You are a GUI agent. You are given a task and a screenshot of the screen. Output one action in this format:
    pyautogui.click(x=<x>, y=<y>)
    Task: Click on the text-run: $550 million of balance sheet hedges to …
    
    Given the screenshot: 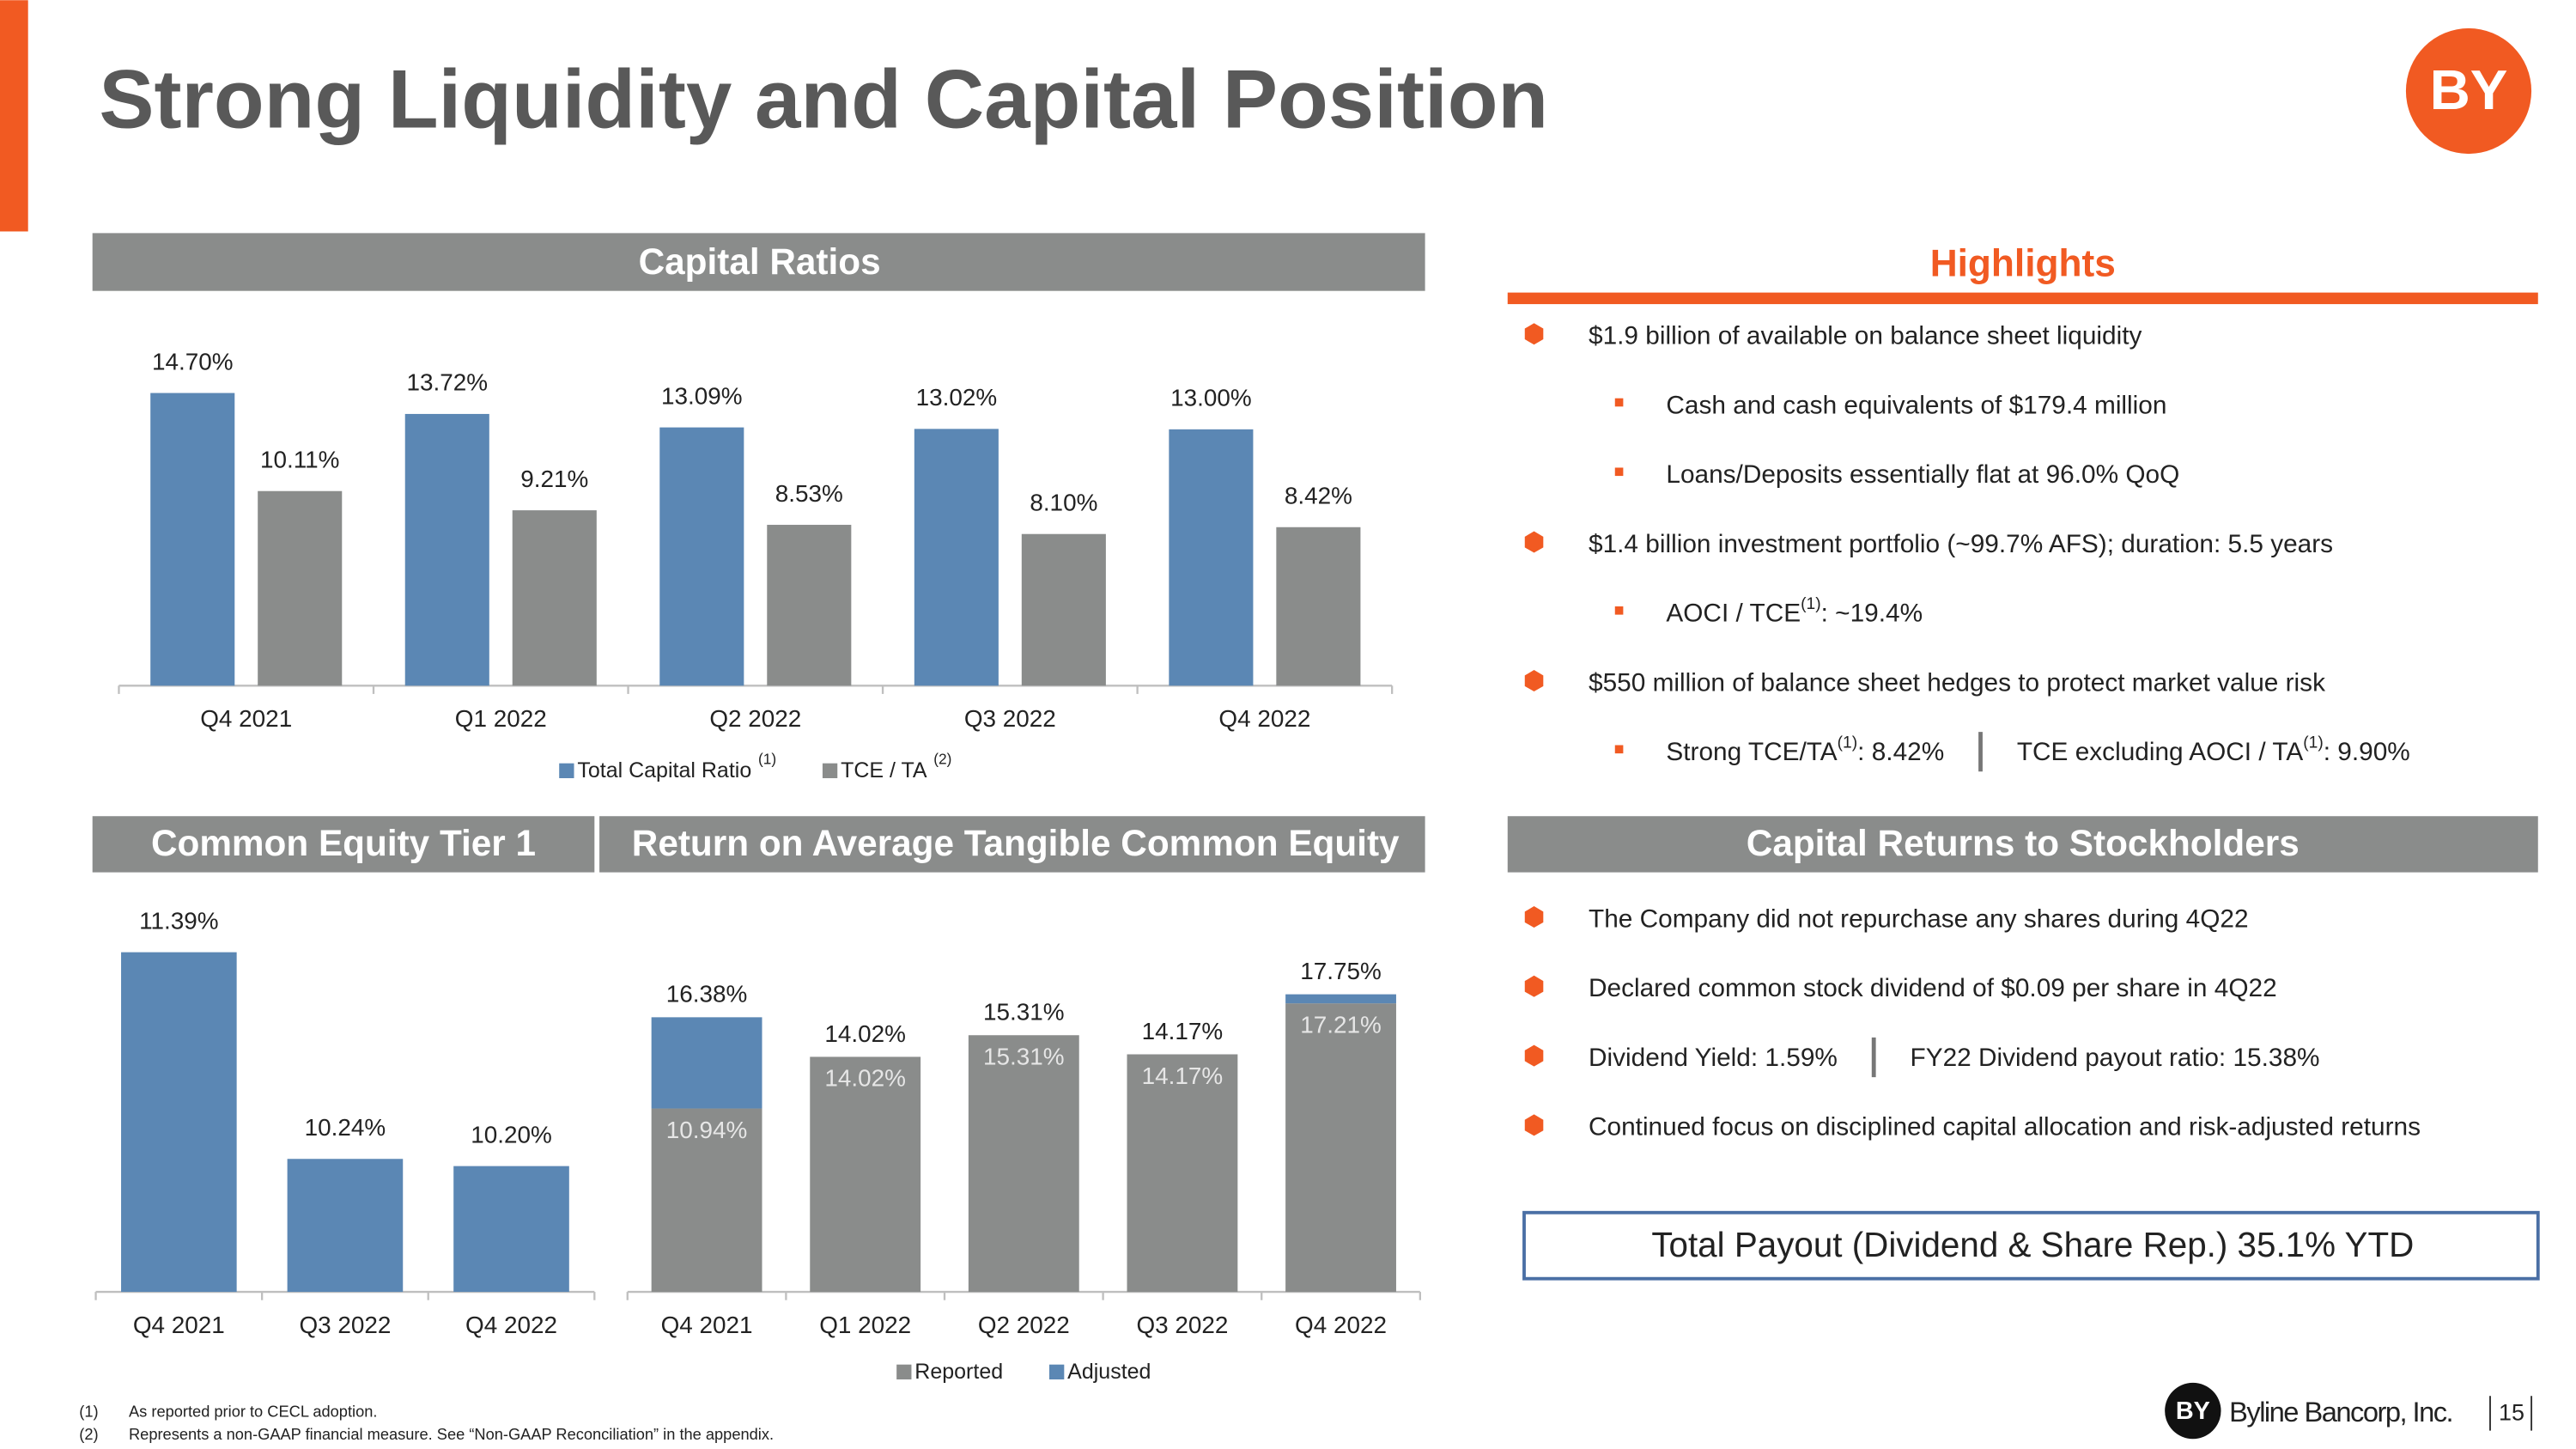 What is the action you would take?
    pyautogui.click(x=1957, y=682)
    